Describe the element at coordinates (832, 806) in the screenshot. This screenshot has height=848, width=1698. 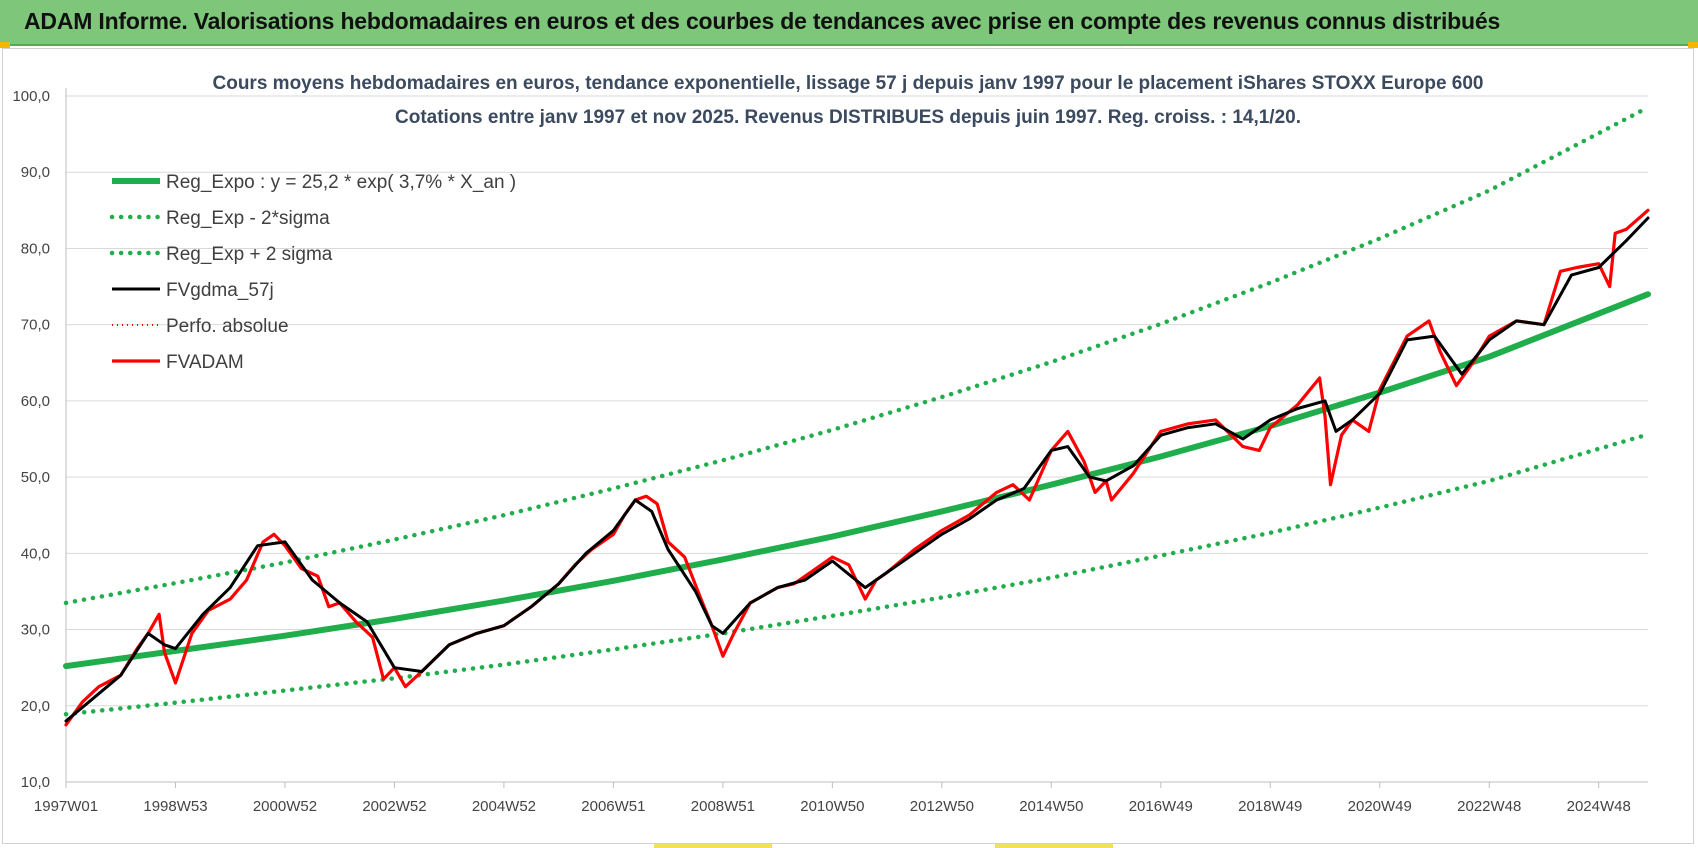
I see `x-tick-label: 2010W50` at that location.